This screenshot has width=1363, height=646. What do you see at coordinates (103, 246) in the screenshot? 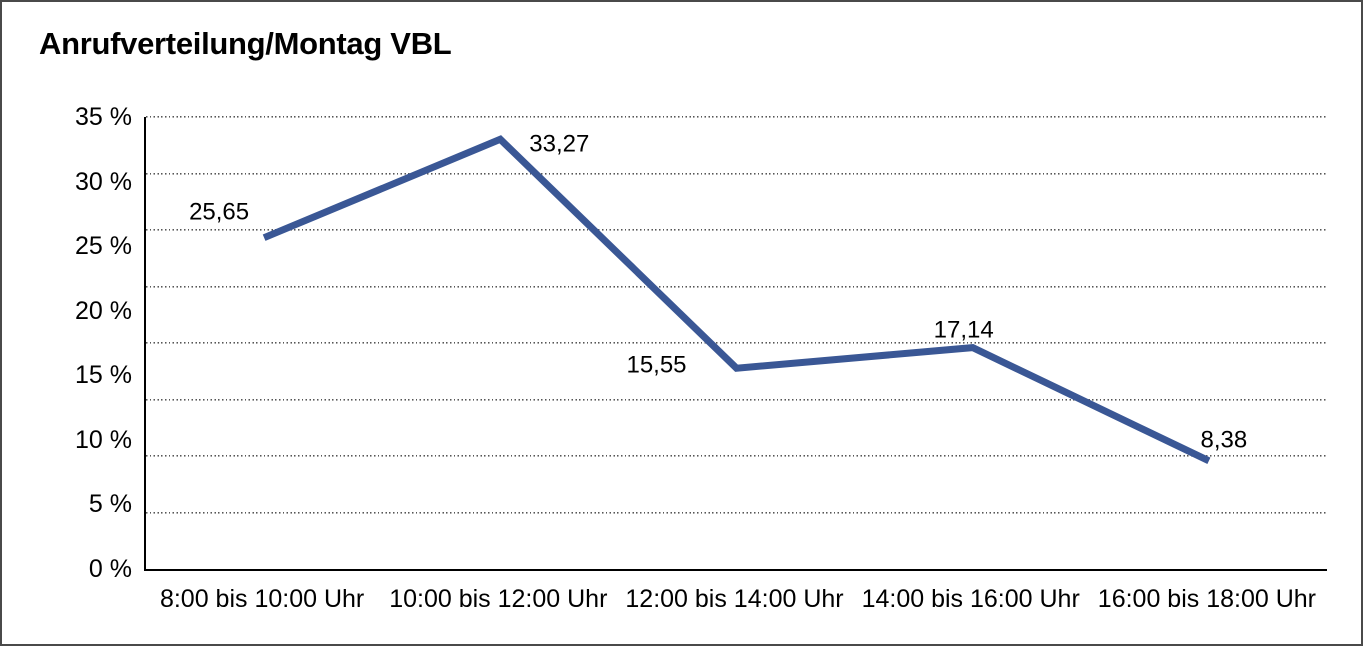
I see `y-axis-tick-label: 25 %` at bounding box center [103, 246].